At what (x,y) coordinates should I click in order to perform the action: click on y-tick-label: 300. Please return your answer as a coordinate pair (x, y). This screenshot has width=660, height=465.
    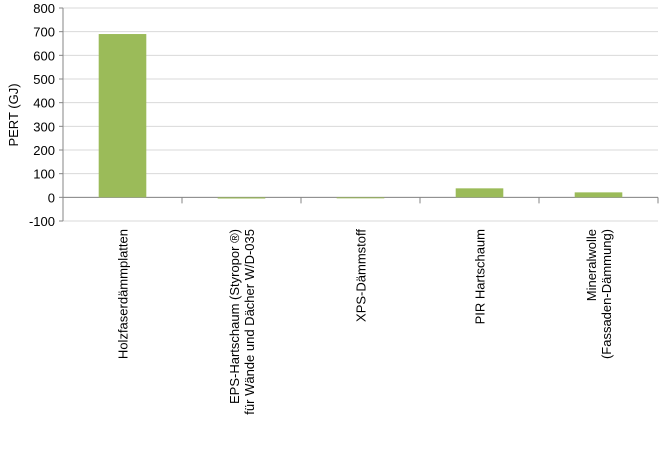
    Looking at the image, I should click on (44, 126).